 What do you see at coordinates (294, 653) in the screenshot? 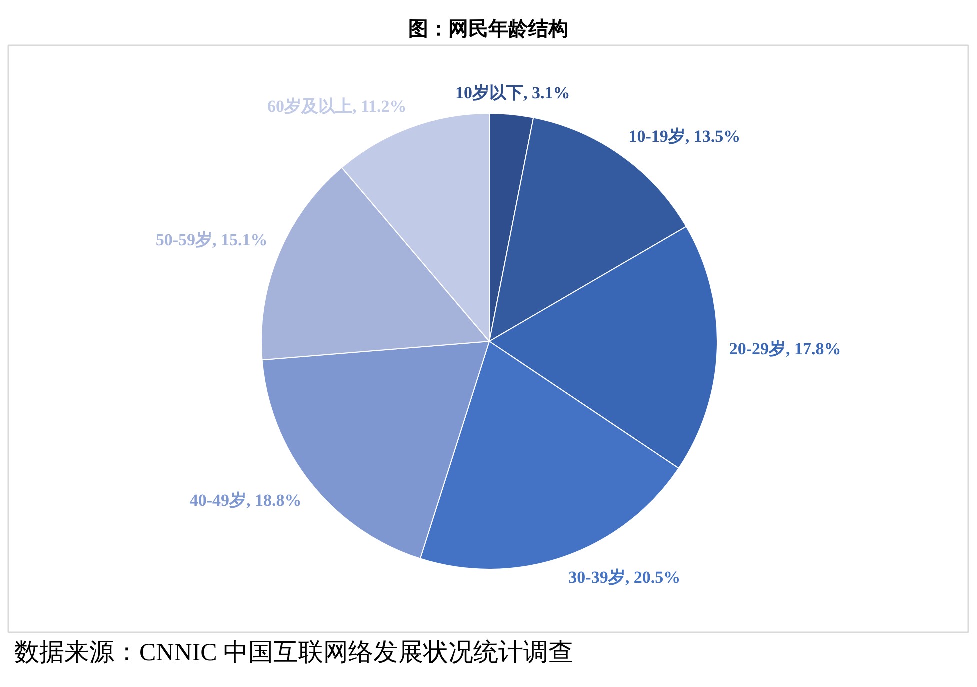
I see `source-note: 数据来源：CNNIC 中国互联网络发展状况统计调查` at bounding box center [294, 653].